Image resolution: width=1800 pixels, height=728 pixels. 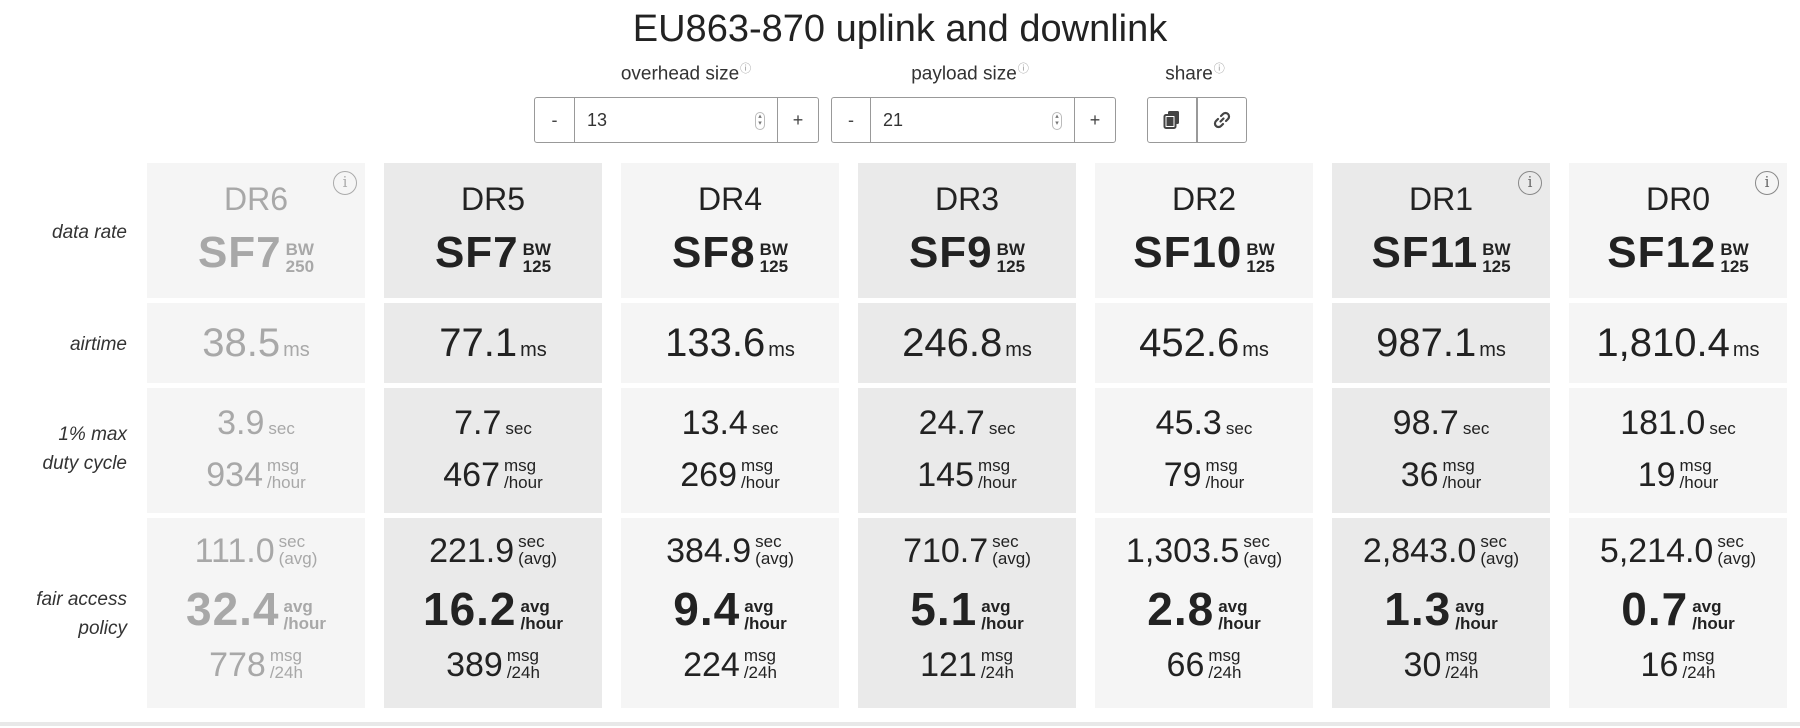 I want to click on payload-spinner-icon: ▴ ▾, so click(x=1057, y=121).